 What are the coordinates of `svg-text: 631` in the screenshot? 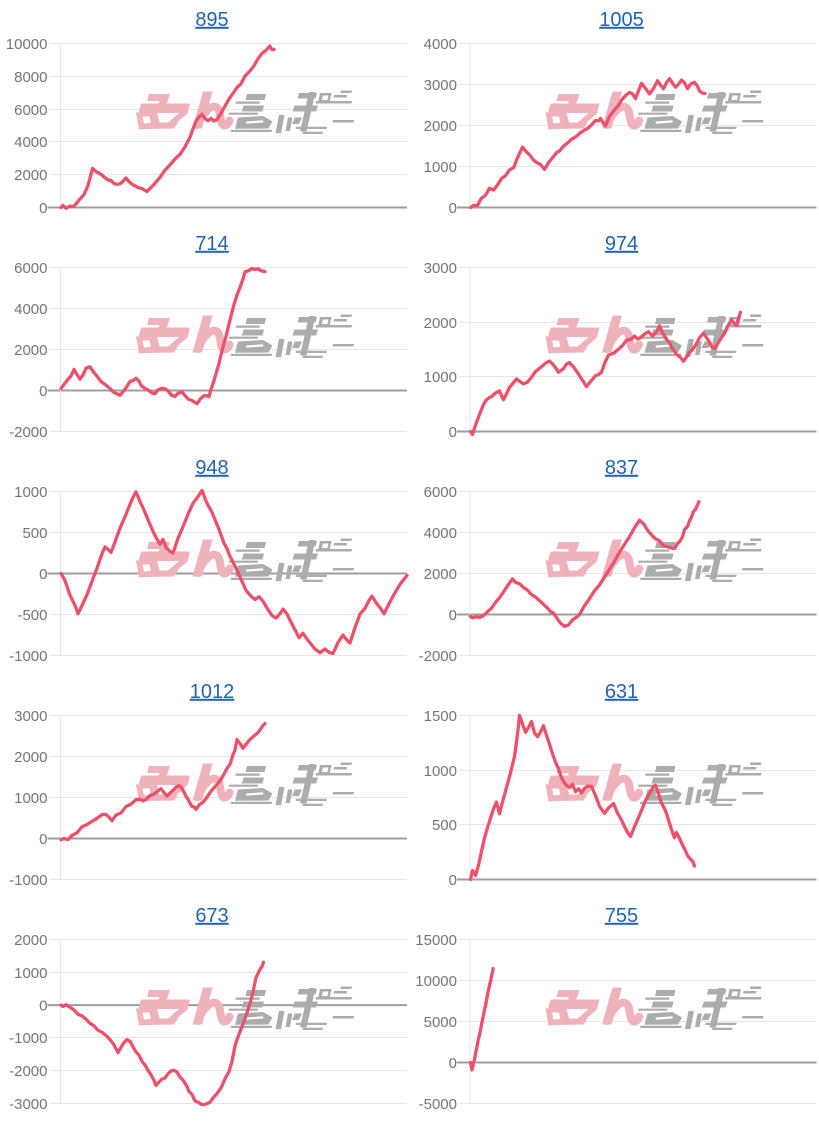 It's located at (621, 692).